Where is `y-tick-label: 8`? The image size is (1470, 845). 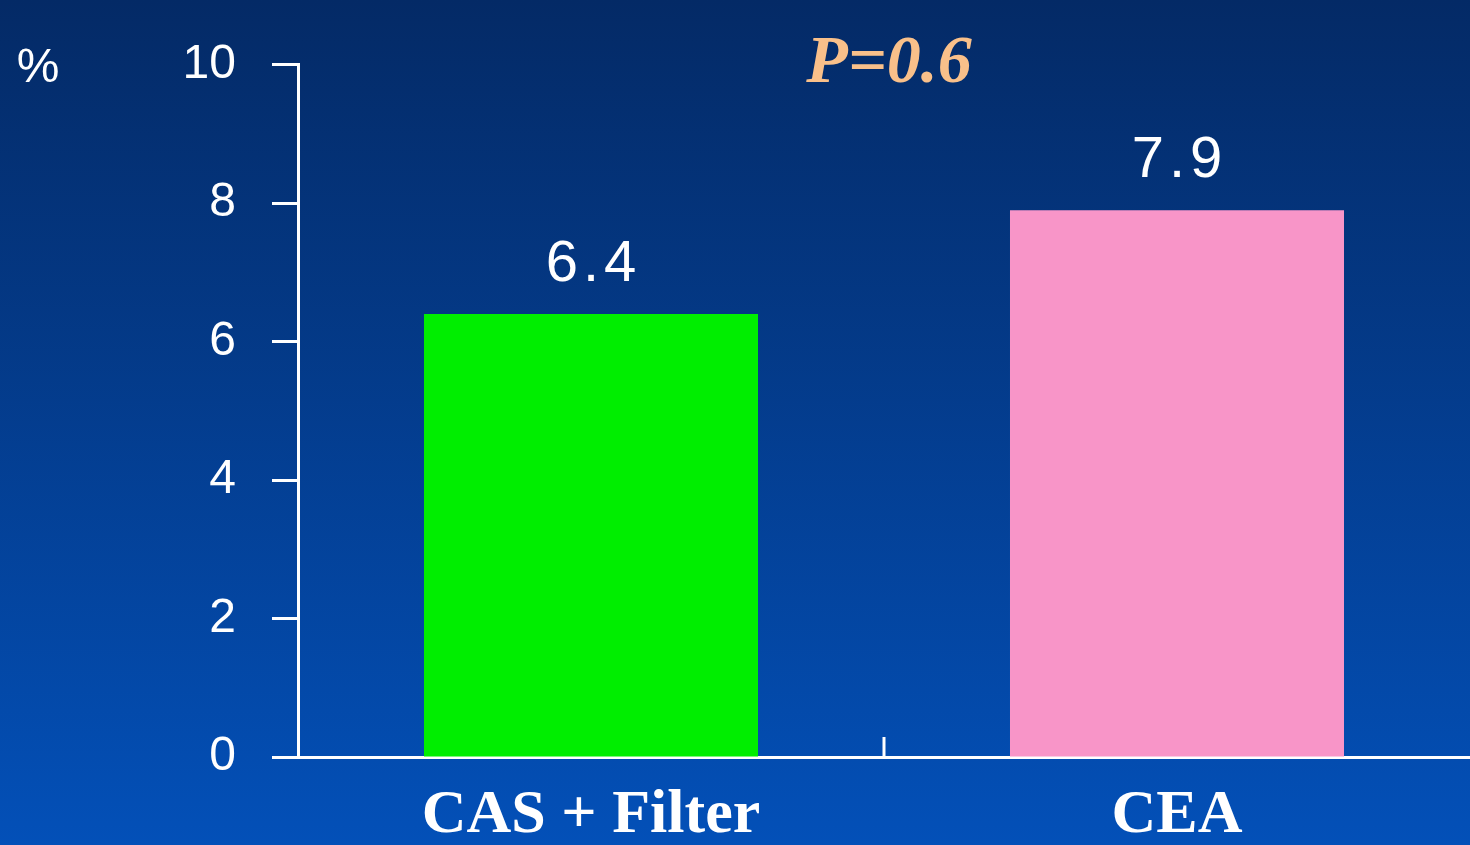
y-tick-label: 8 is located at coordinates (222, 200).